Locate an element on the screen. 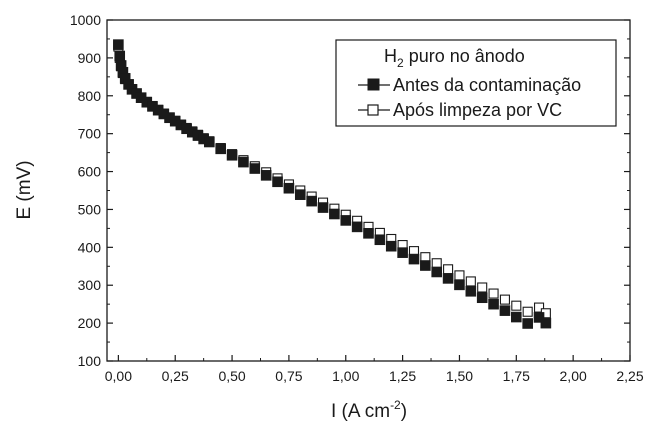 The image size is (657, 423). x-tick-label: 0,00 is located at coordinates (118, 376).